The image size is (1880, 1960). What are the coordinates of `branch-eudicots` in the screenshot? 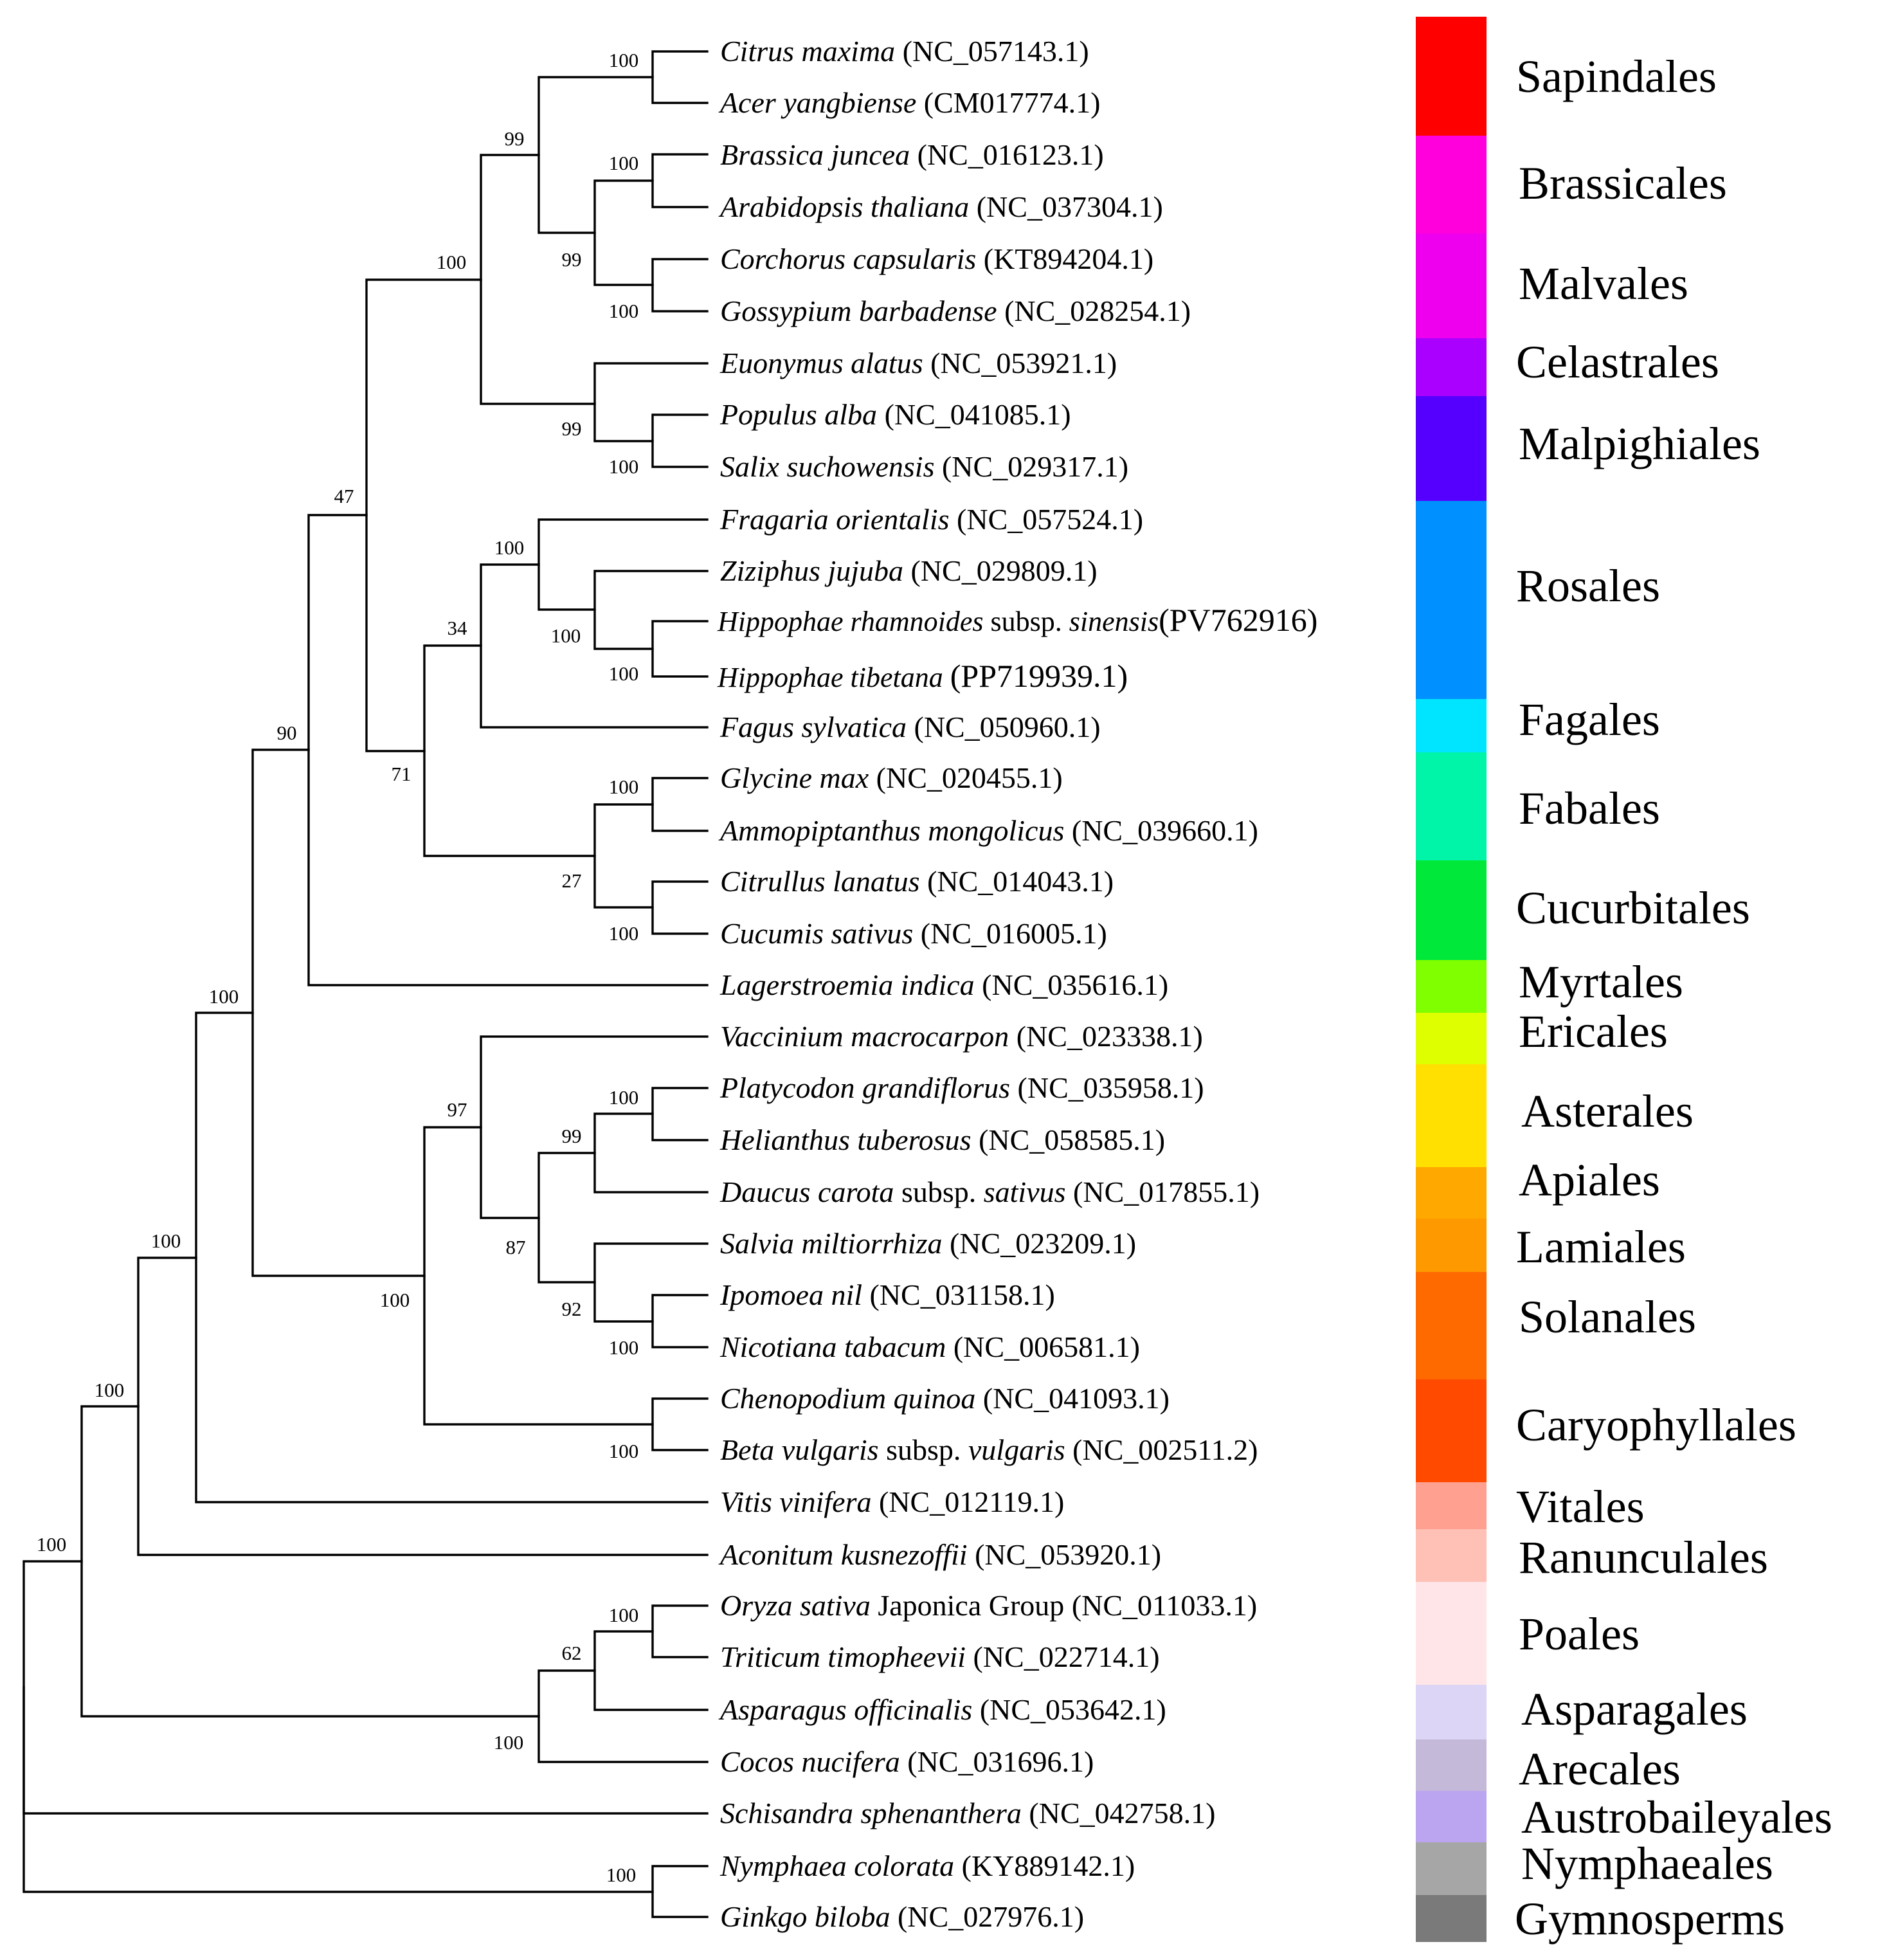 It's located at (423, 1406).